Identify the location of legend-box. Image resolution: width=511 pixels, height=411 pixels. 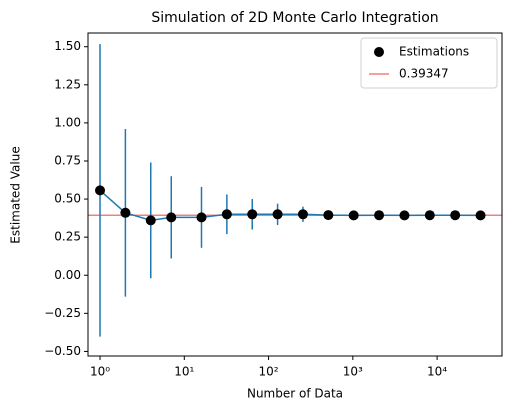
(429, 63).